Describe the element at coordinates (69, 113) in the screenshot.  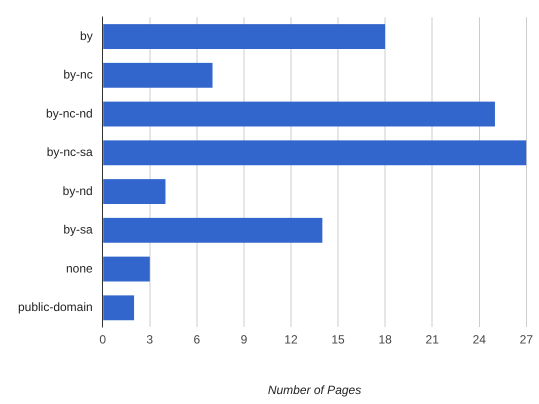
I see `y-tick-label: by-nc-nd` at that location.